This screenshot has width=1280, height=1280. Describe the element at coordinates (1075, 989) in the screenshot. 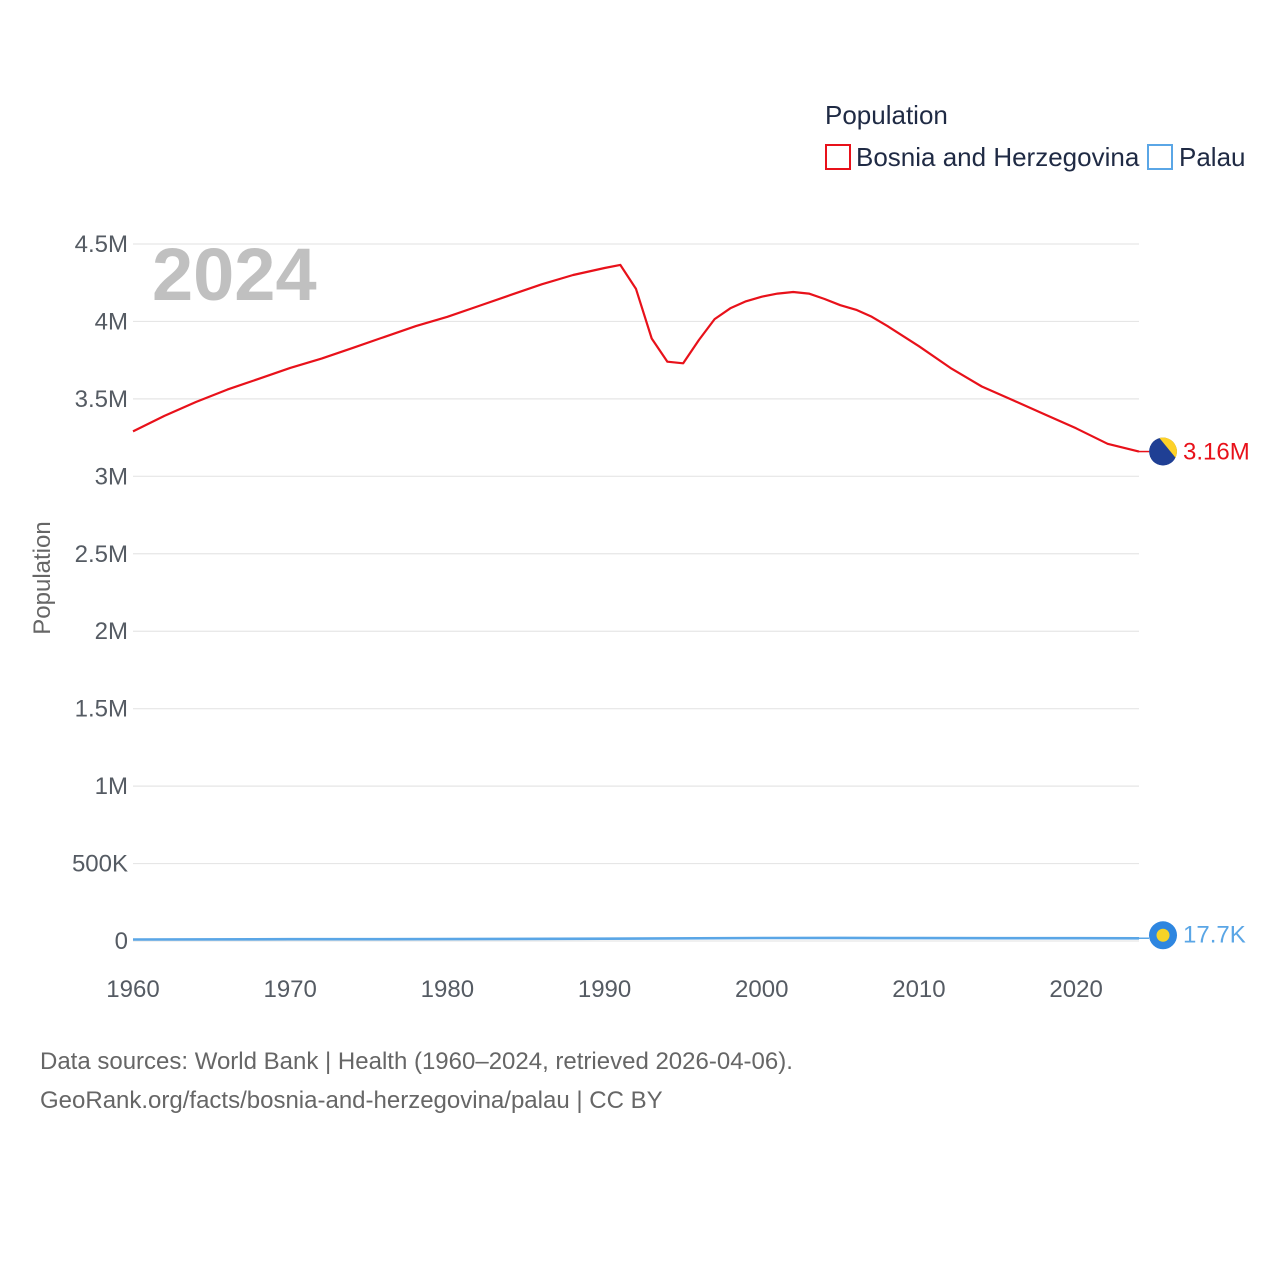

I see `x-tick-label: 2020` at that location.